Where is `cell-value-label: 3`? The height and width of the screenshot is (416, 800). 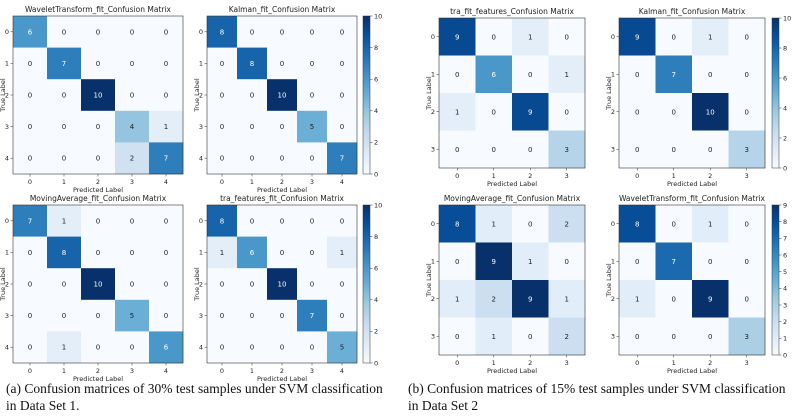 cell-value-label: 3 is located at coordinates (747, 150).